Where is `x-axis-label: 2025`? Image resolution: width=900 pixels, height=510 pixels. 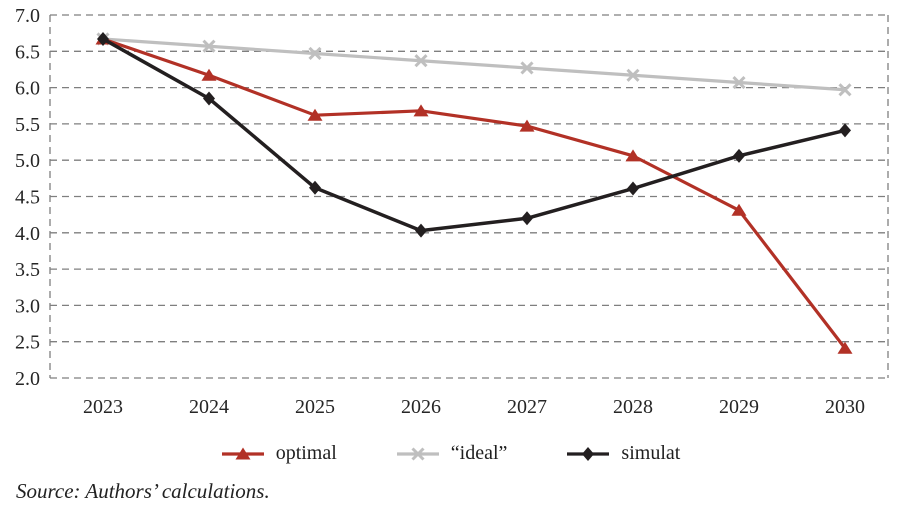
x-axis-label: 2025 is located at coordinates (315, 407).